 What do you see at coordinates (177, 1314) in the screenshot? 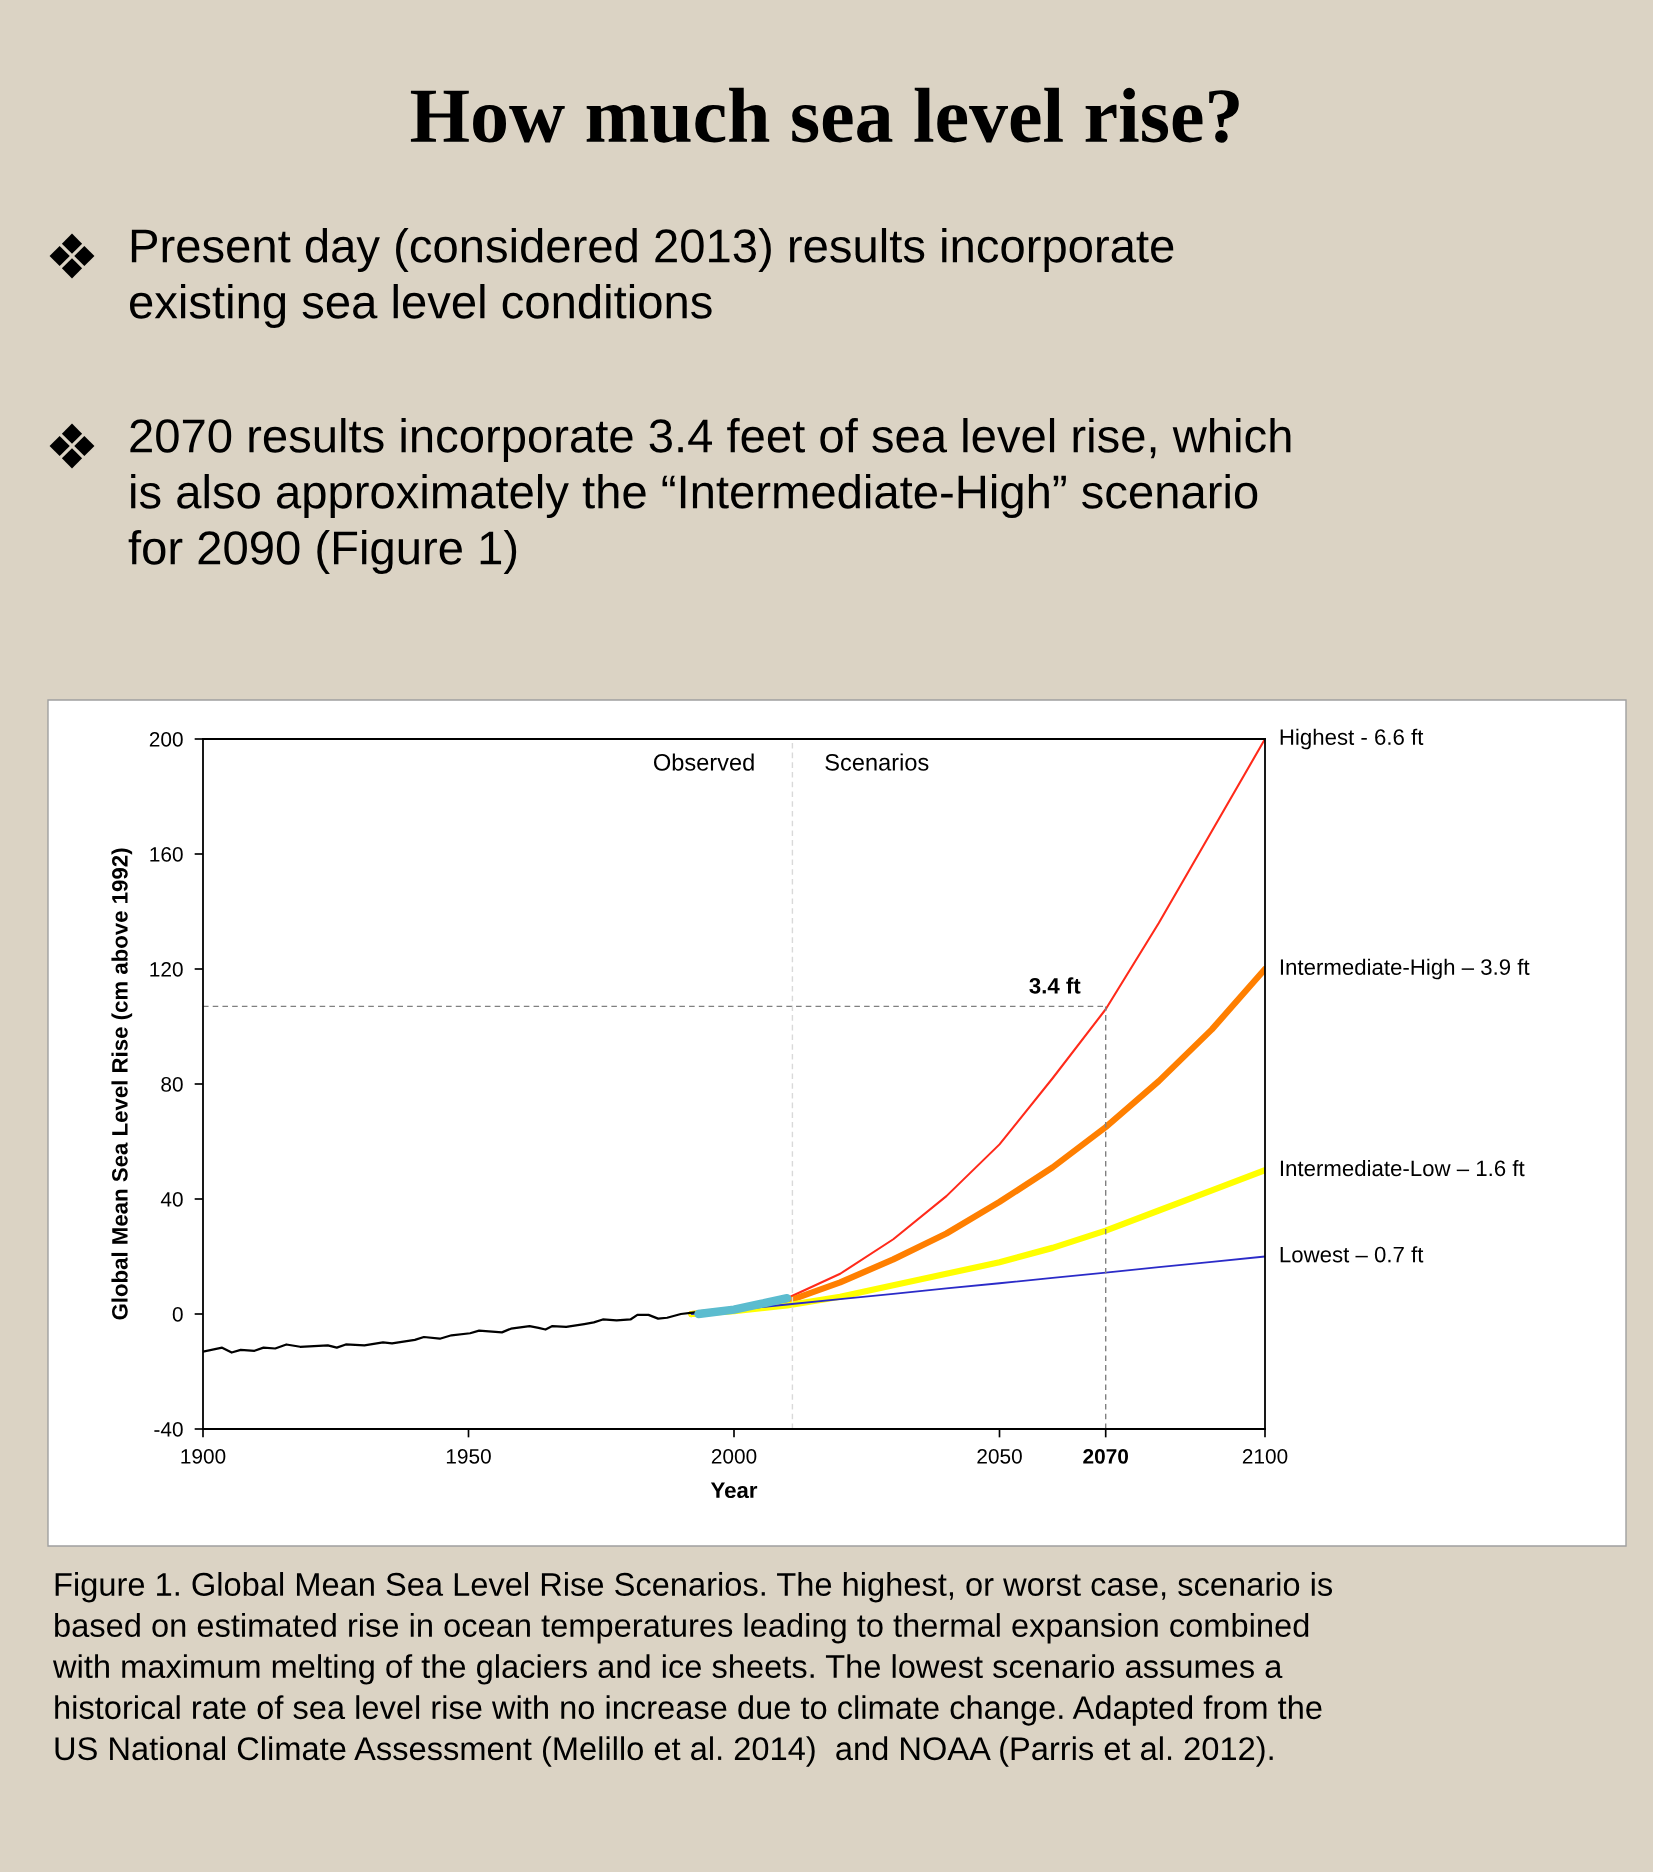
I see `y-tick-label: 0` at bounding box center [177, 1314].